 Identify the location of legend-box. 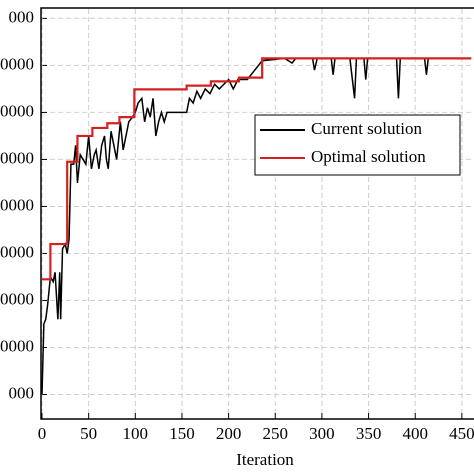
(357, 145).